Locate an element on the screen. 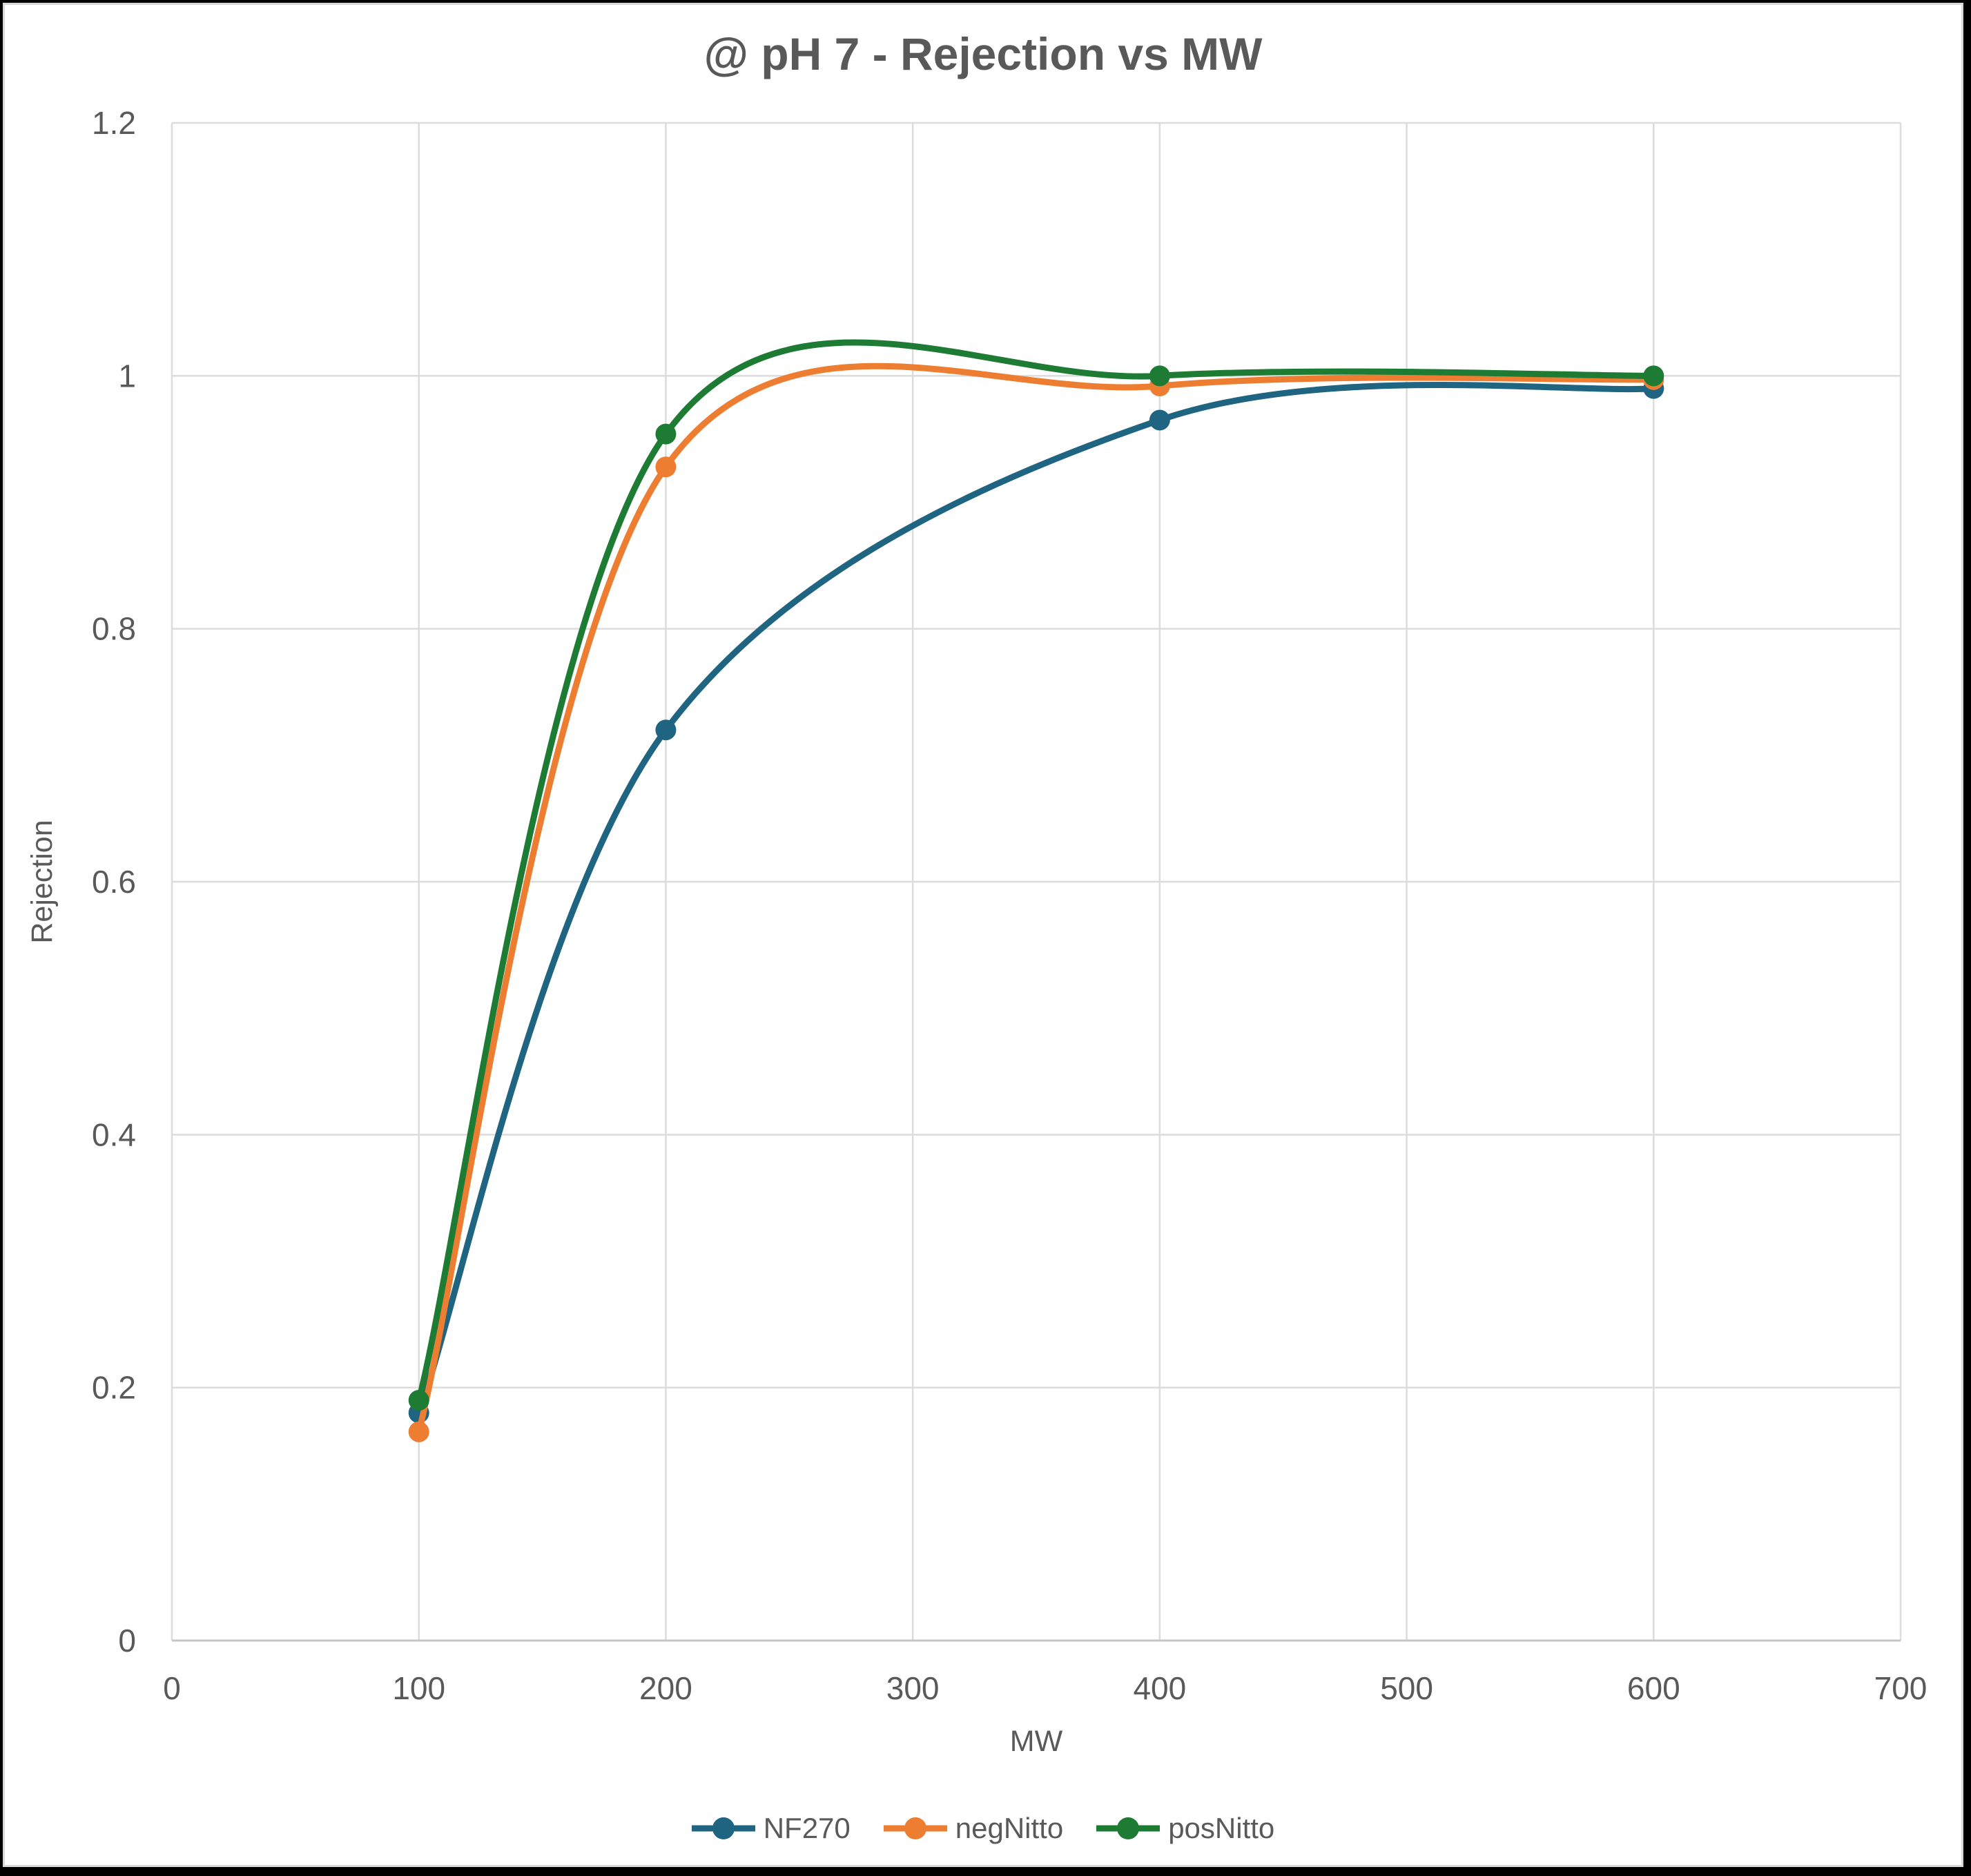 This screenshot has height=1876, width=1971. legend-item-posNitto: posNitto is located at coordinates (1185, 1828).